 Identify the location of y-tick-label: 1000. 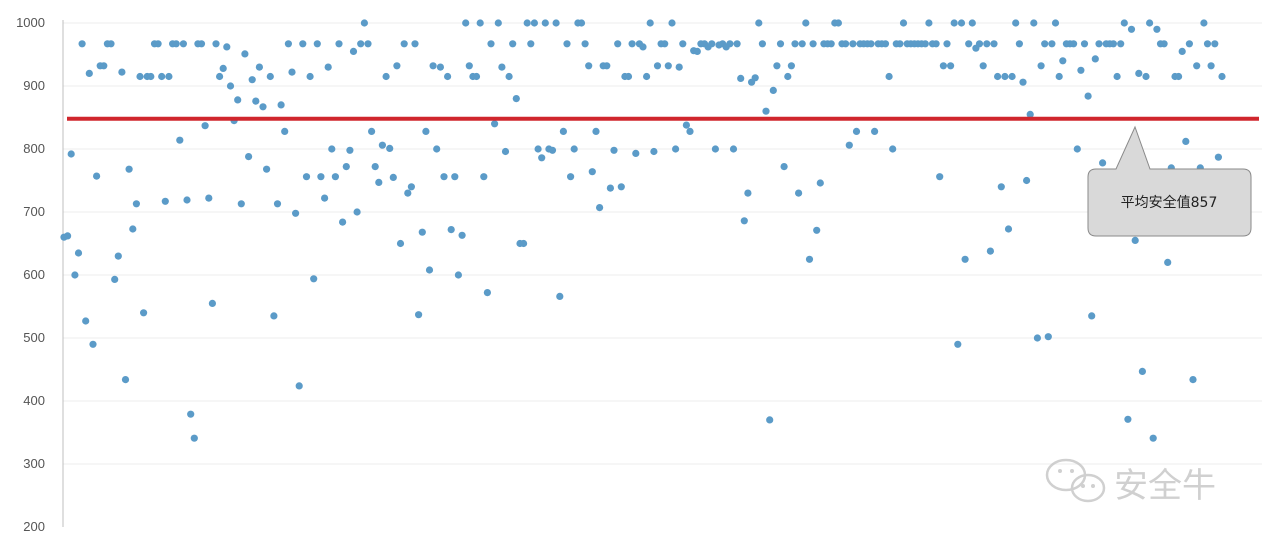
(30, 22).